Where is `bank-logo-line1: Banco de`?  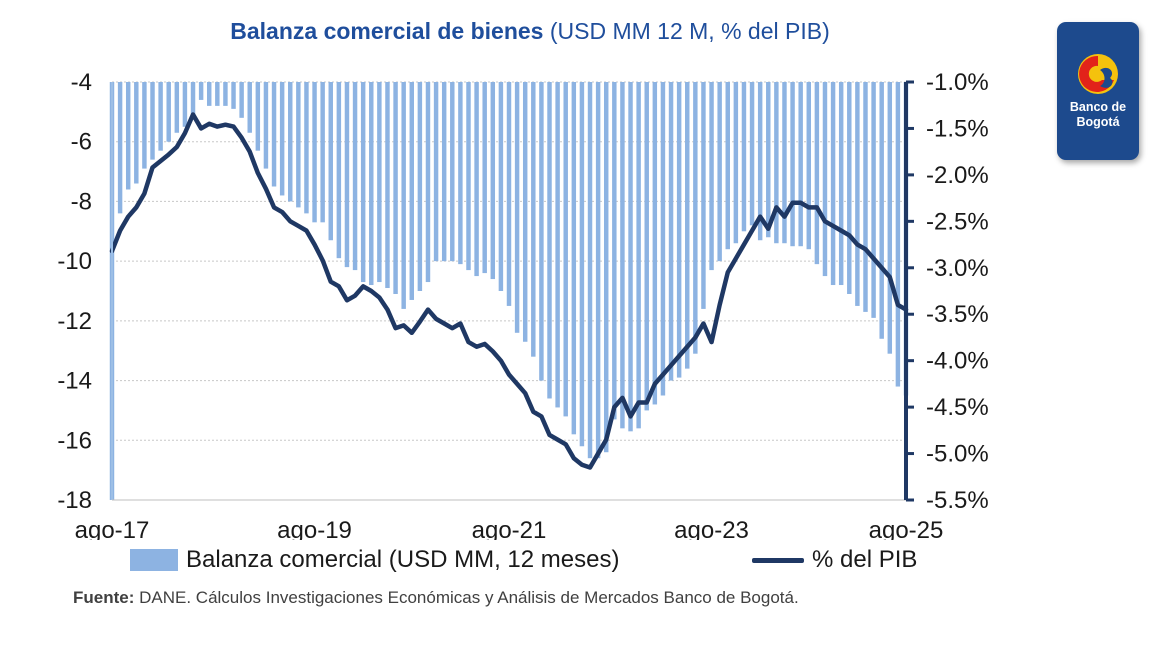 bank-logo-line1: Banco de is located at coordinates (1098, 107).